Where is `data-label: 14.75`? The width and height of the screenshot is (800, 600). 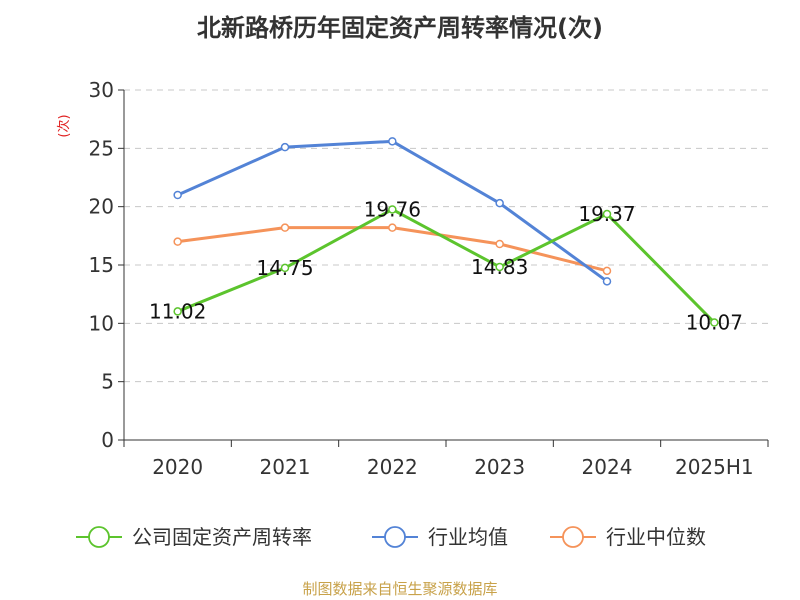 data-label: 14.75 is located at coordinates (284, 268).